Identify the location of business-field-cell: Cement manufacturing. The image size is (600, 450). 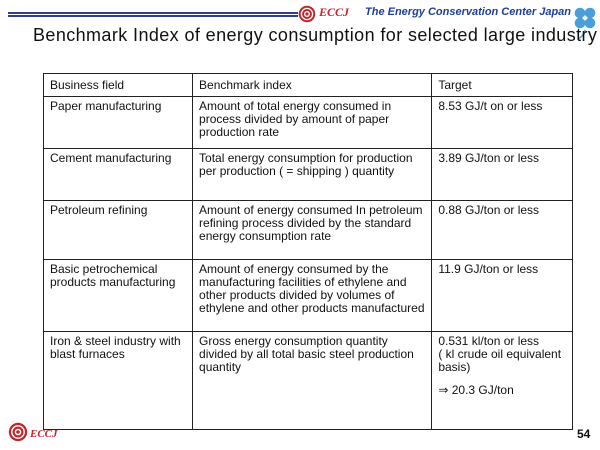
(118, 174).